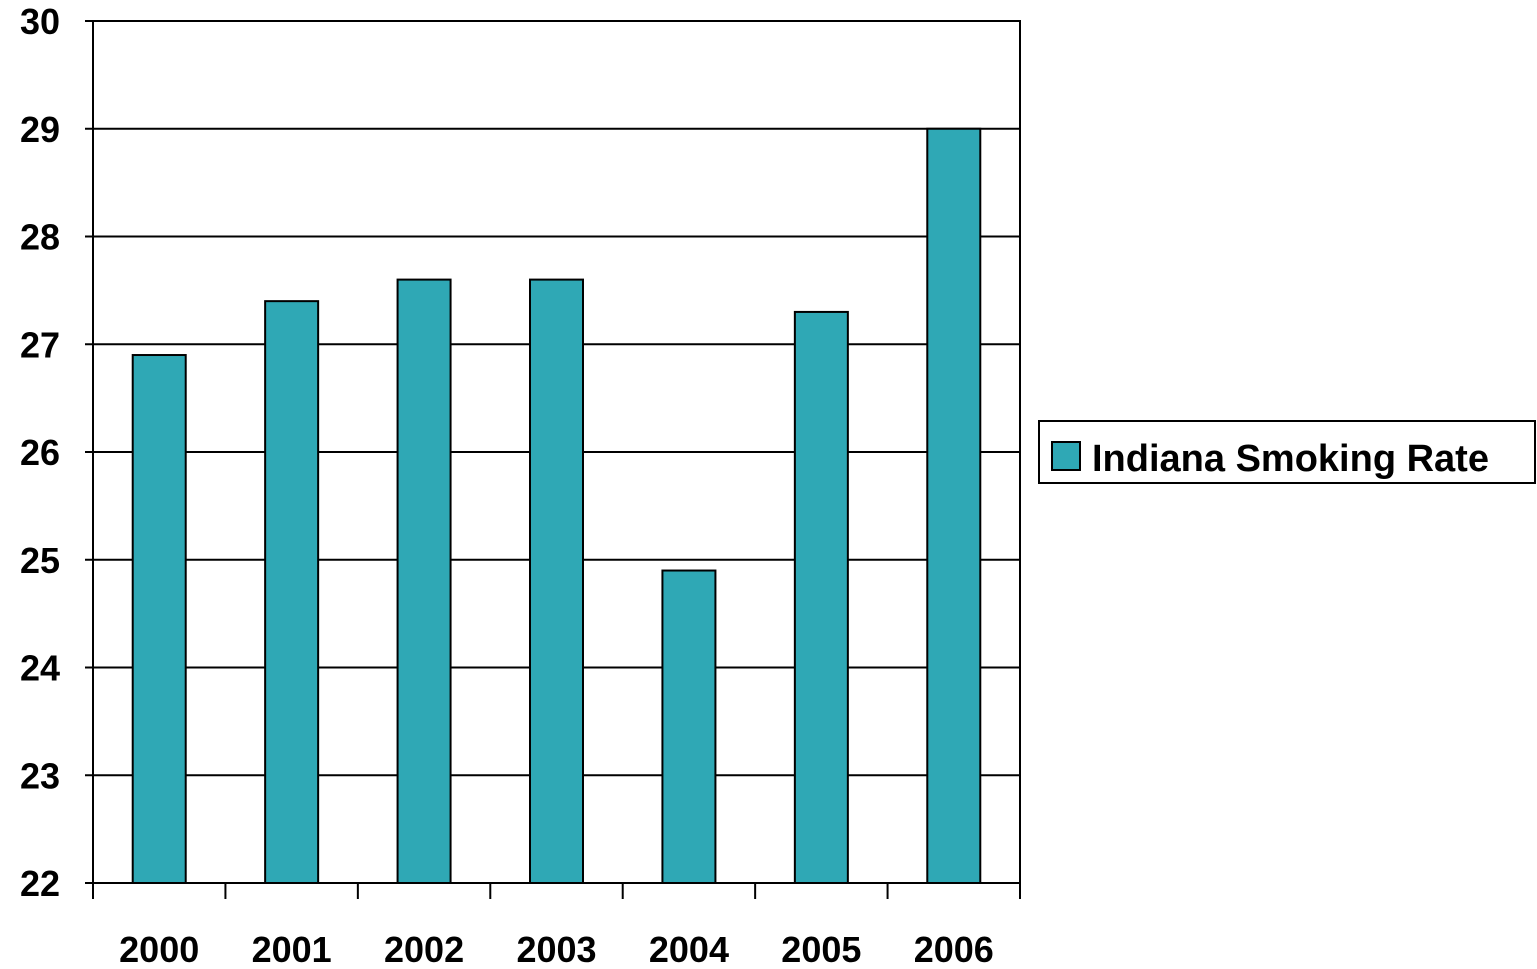 This screenshot has width=1537, height=969. I want to click on x-tick-label: 2006, so click(954, 949).